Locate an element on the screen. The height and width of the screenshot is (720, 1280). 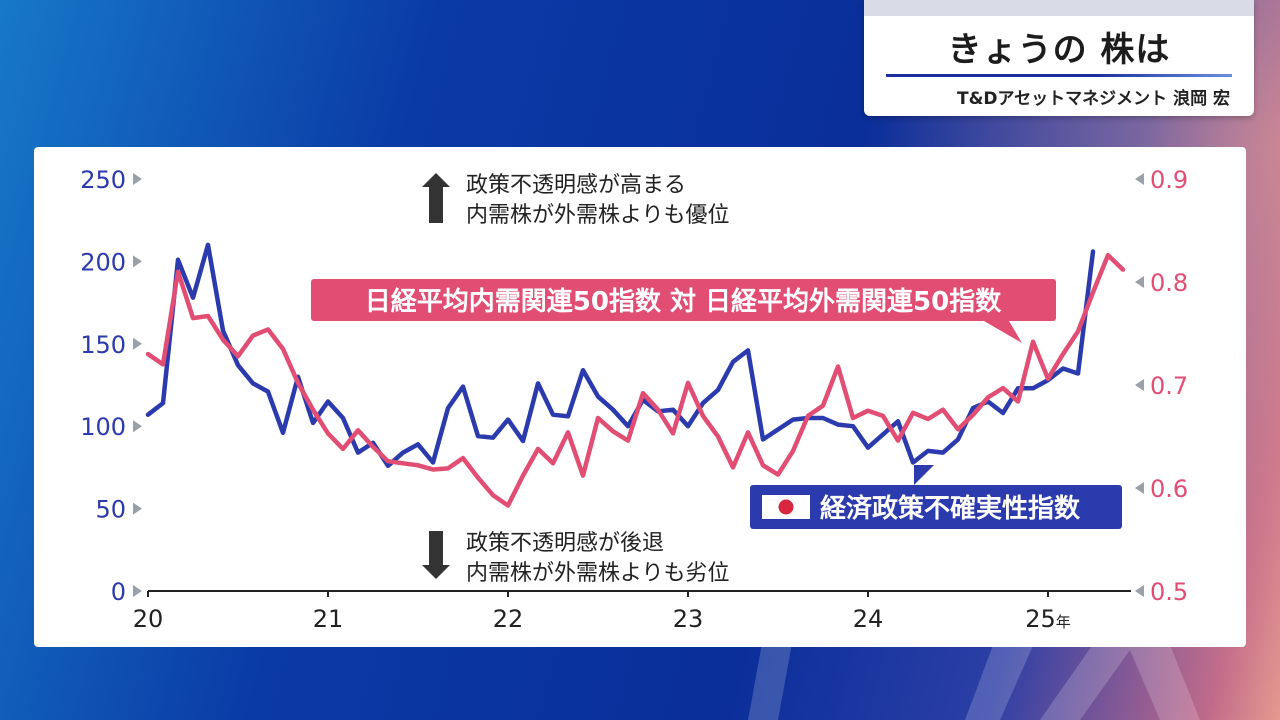
down-annotation-line2: 内需株が外需株よりも劣位 is located at coordinates (598, 573).